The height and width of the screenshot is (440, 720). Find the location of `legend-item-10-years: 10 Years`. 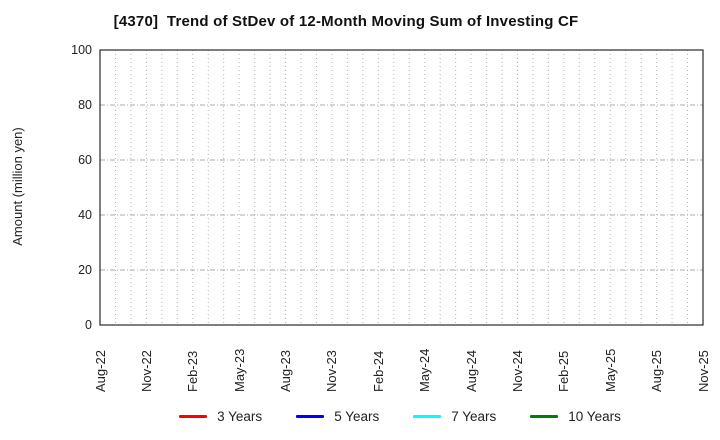

legend-item-10-years: 10 Years is located at coordinates (575, 416).